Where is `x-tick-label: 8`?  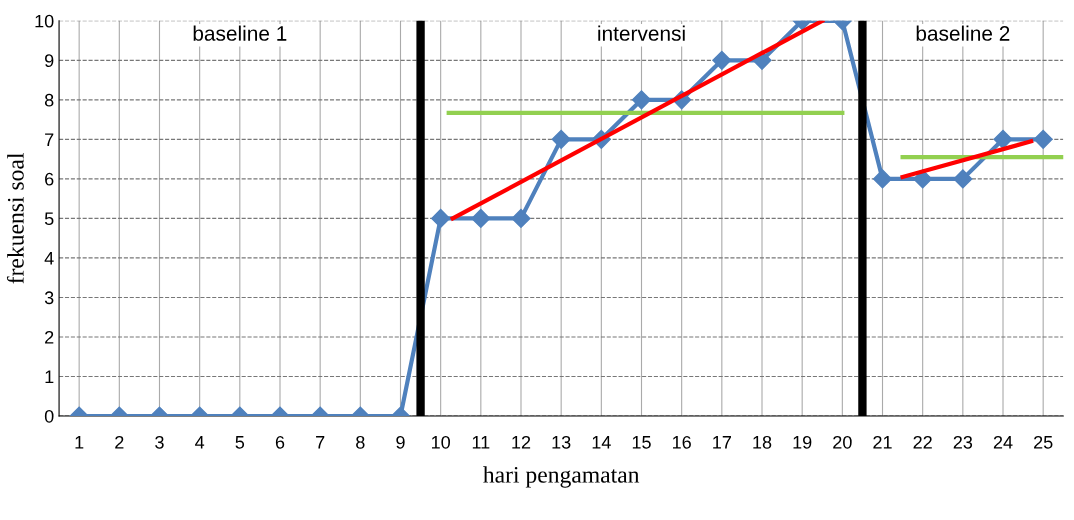 x-tick-label: 8 is located at coordinates (360, 442).